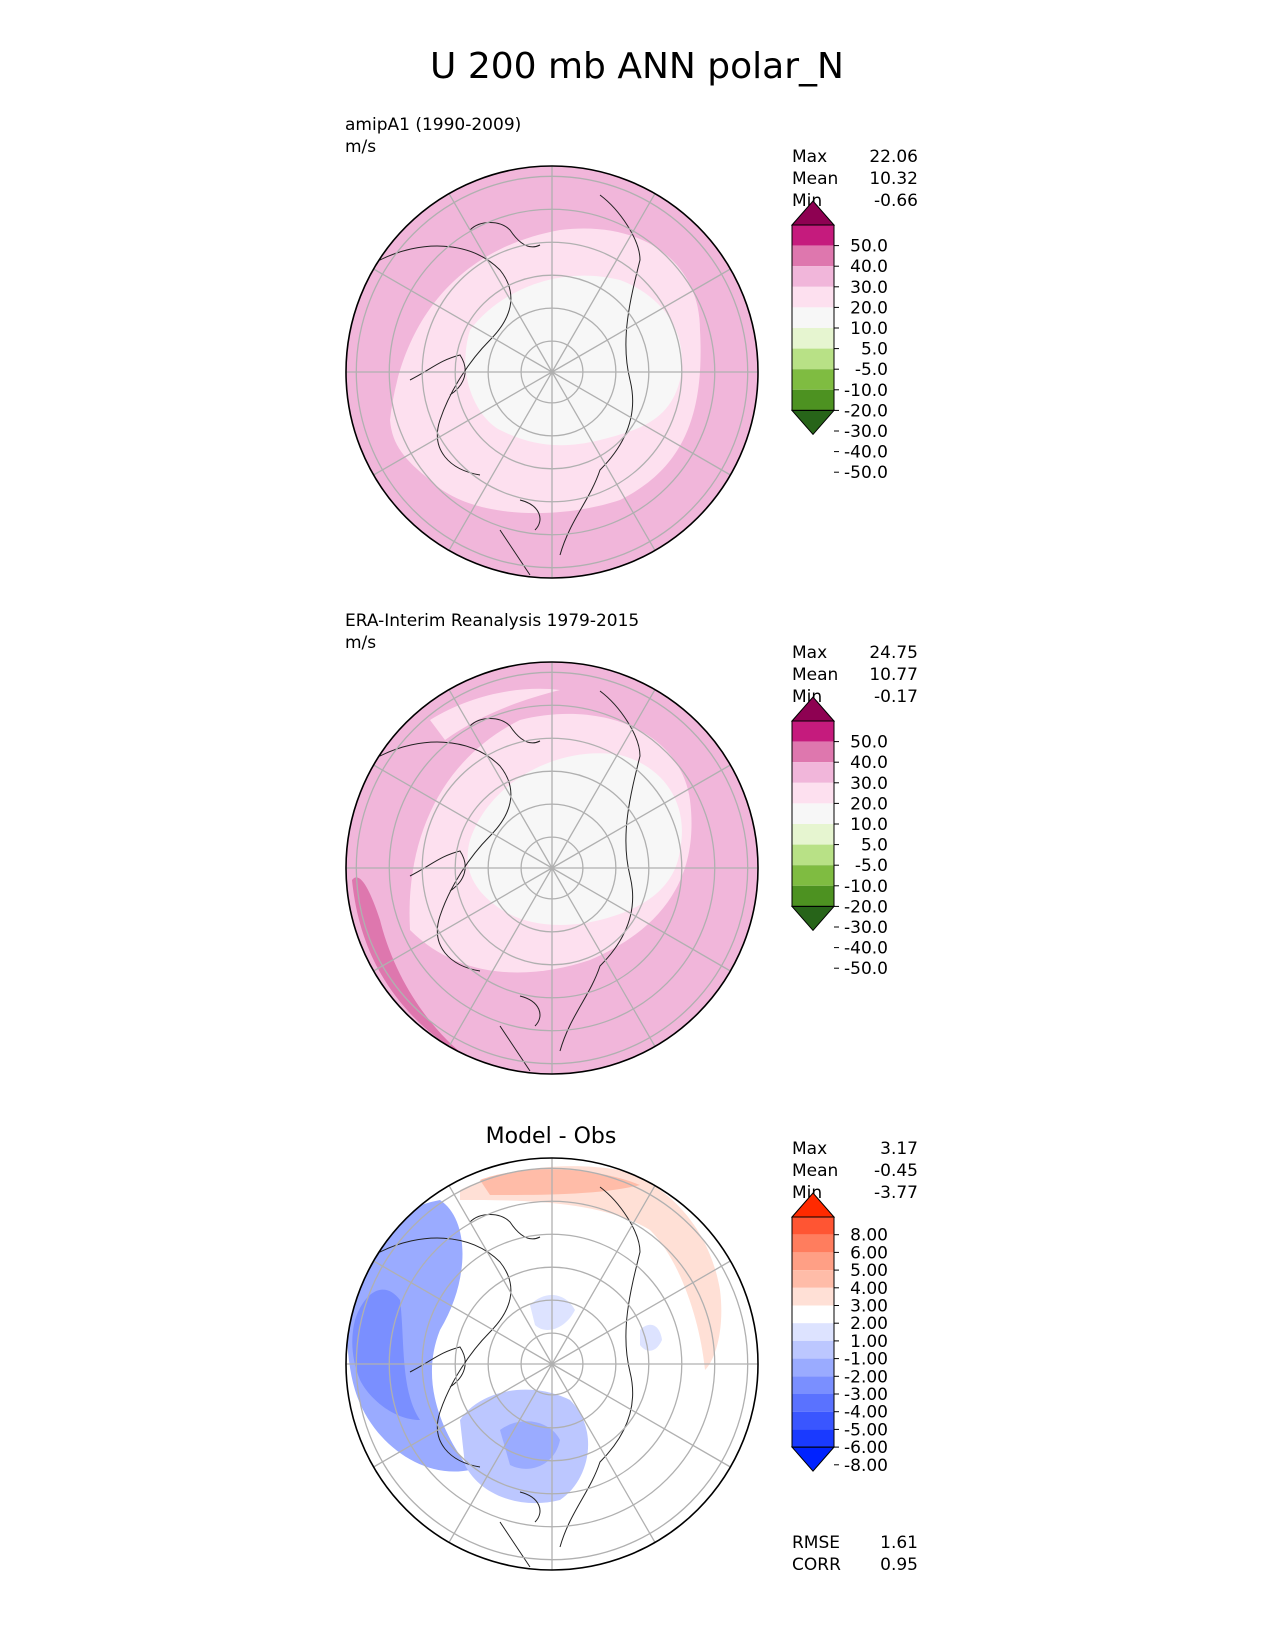 The height and width of the screenshot is (1650, 1275). What do you see at coordinates (869, 1289) in the screenshot?
I see `colorbar-tick-label: 4.00` at bounding box center [869, 1289].